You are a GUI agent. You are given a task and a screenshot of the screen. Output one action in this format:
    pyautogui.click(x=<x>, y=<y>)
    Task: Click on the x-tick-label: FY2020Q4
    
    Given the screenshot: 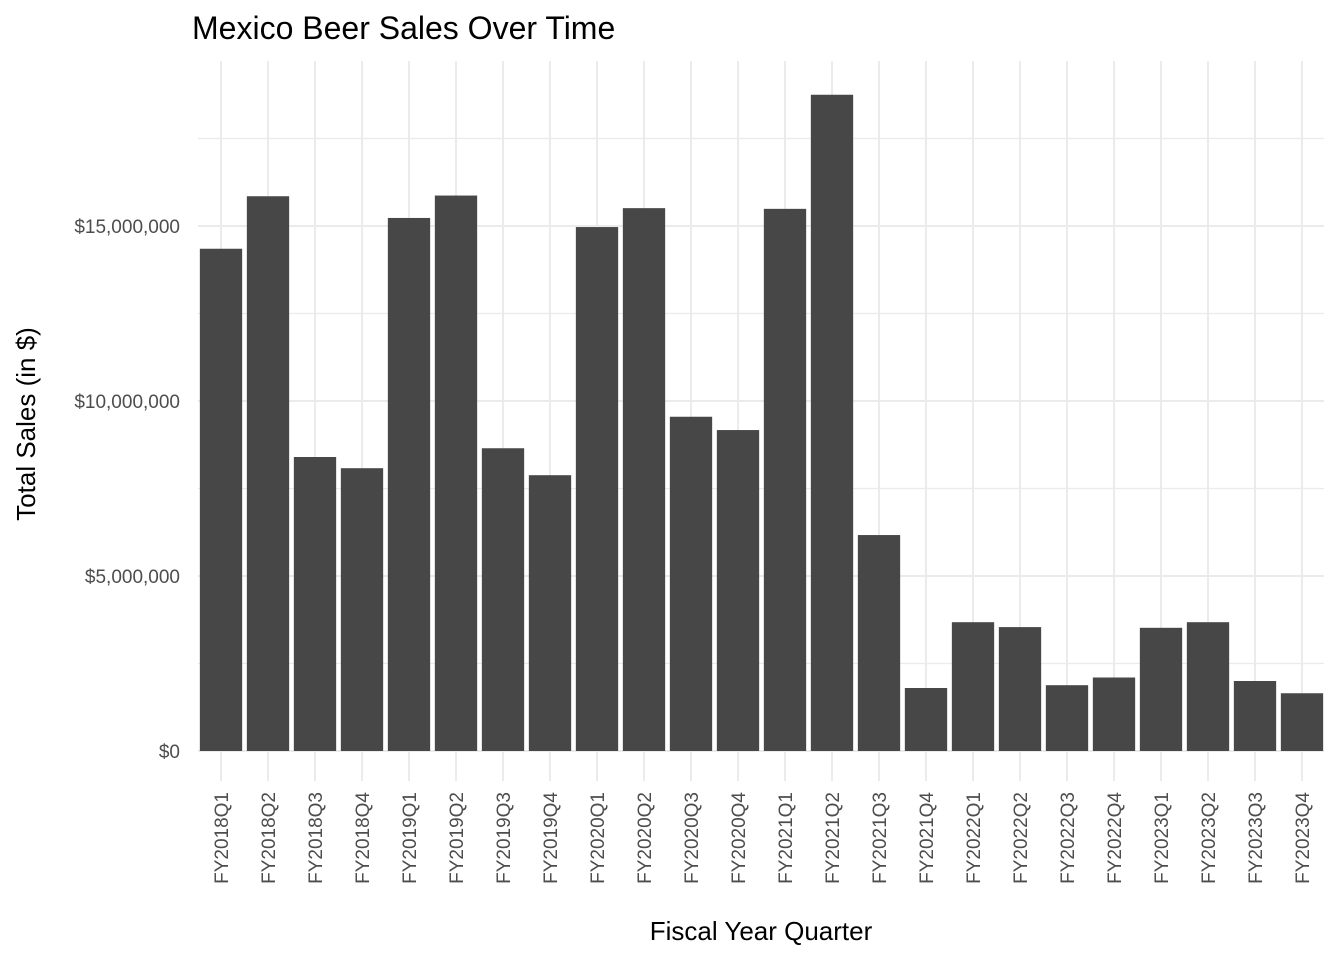 What is the action you would take?
    pyautogui.click(x=739, y=838)
    